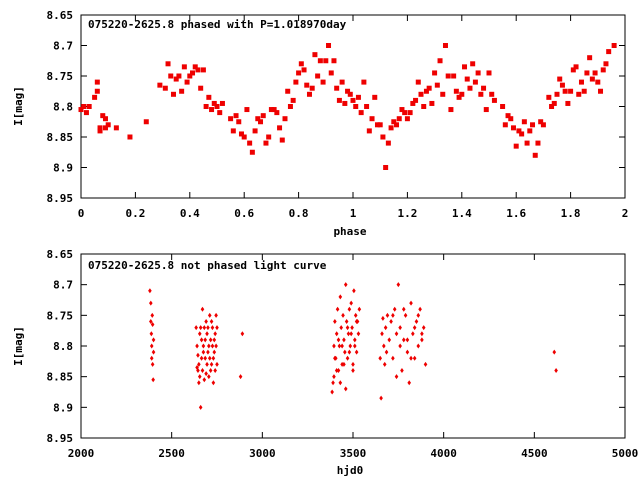  What do you see at coordinates (353, 453) in the screenshot?
I see `unphased-x-tick-label: 3500` at bounding box center [353, 453].